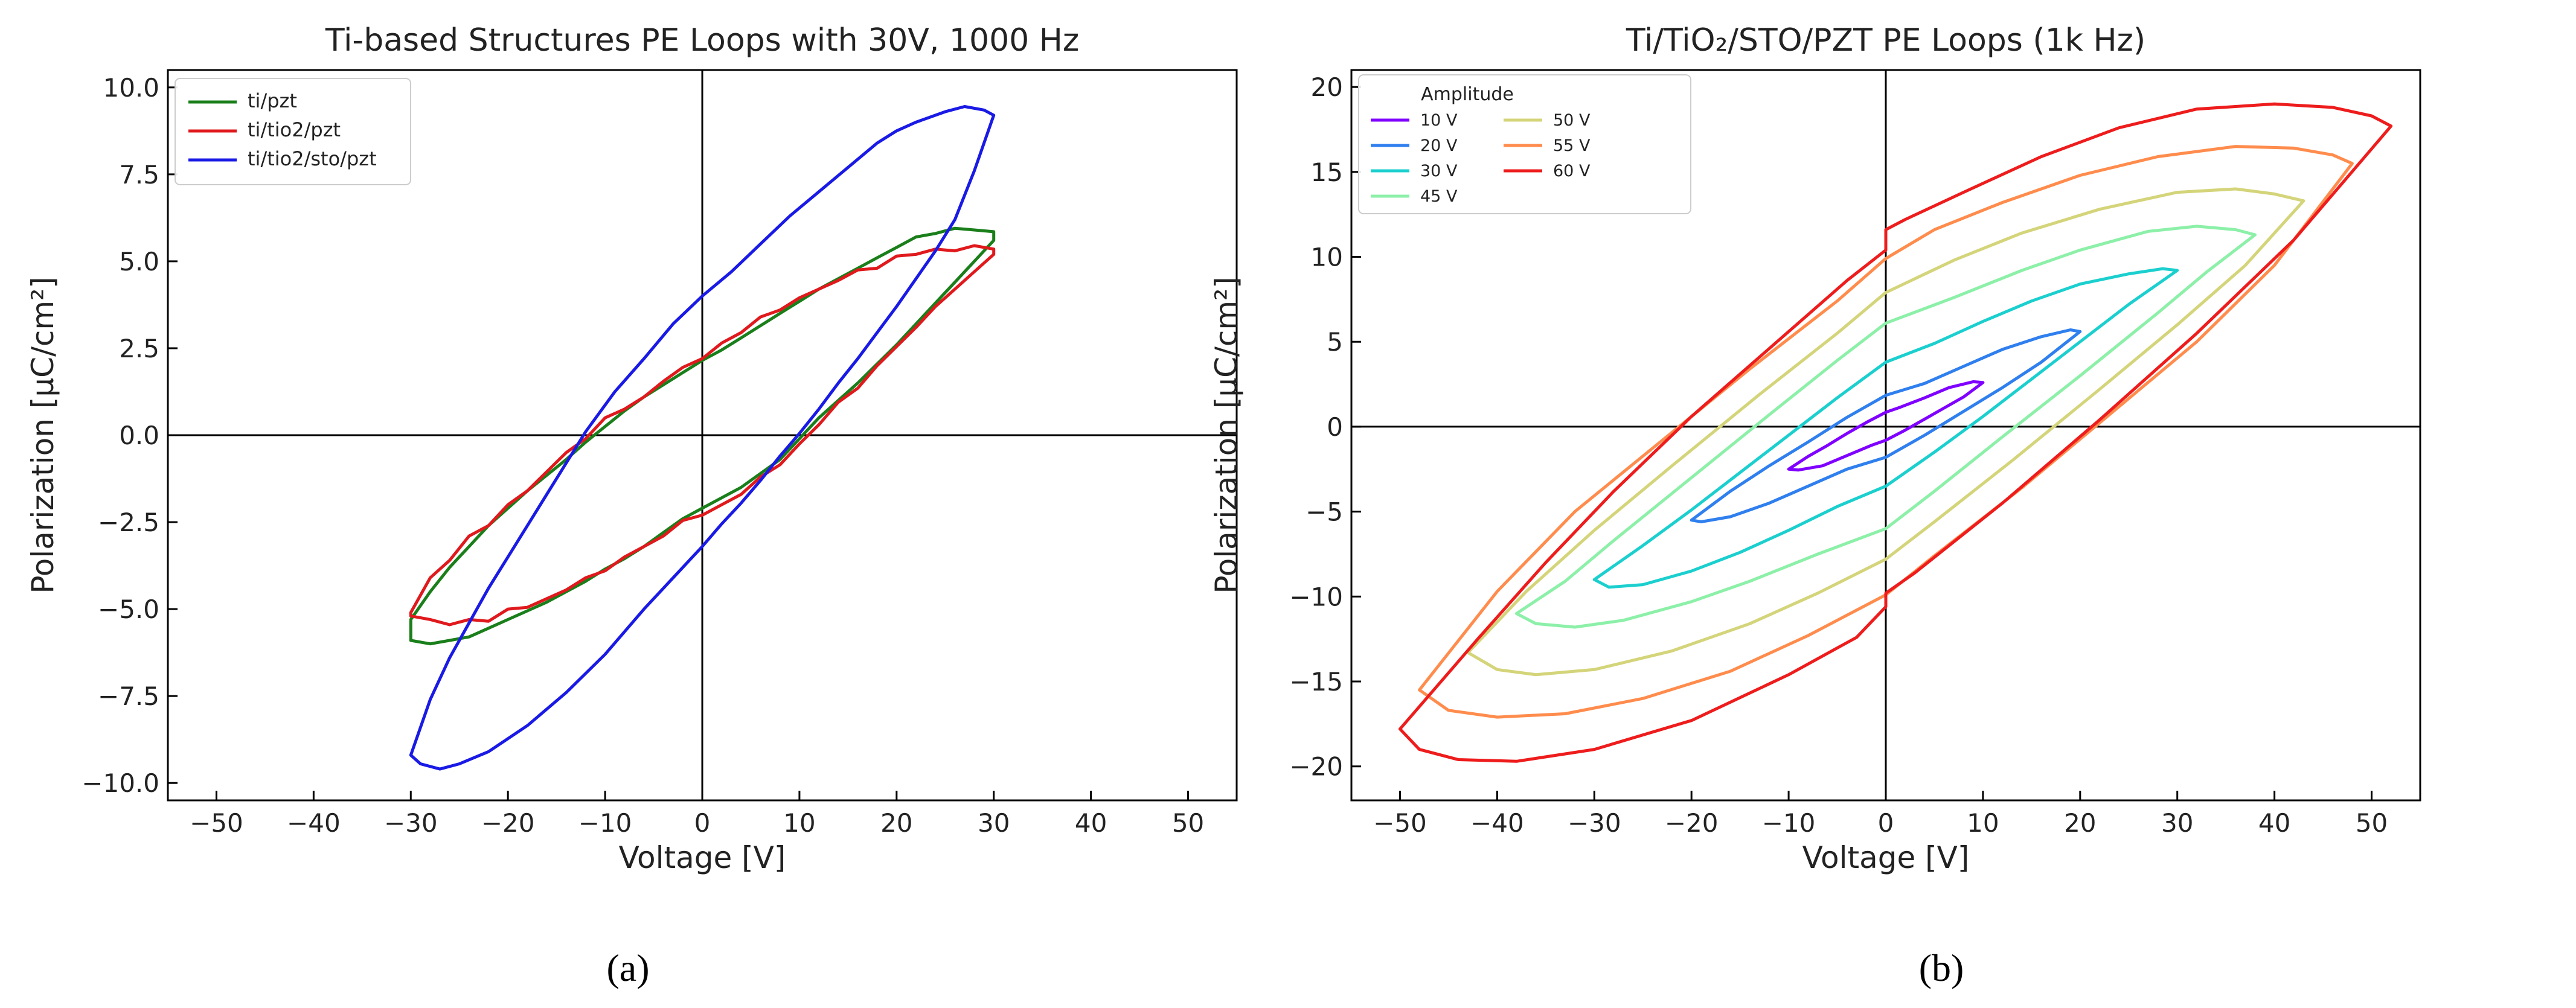 The image size is (2576, 1008). What do you see at coordinates (1439, 171) in the screenshot?
I see `legend-label: 30 V` at bounding box center [1439, 171].